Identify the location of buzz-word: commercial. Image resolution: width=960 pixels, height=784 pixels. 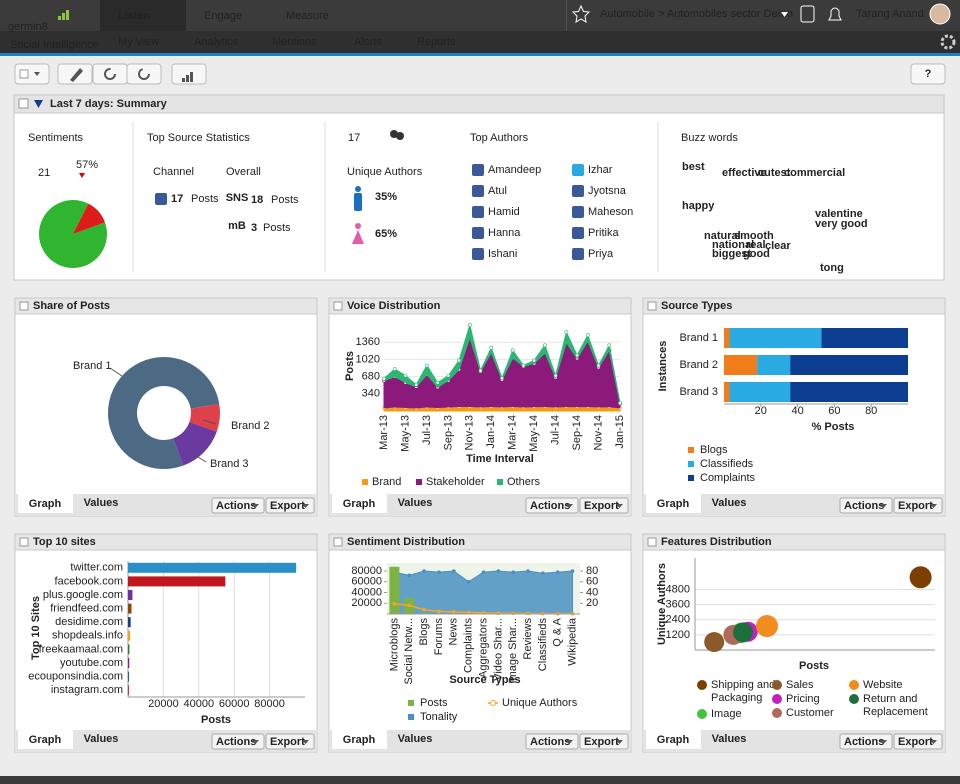
(814, 173).